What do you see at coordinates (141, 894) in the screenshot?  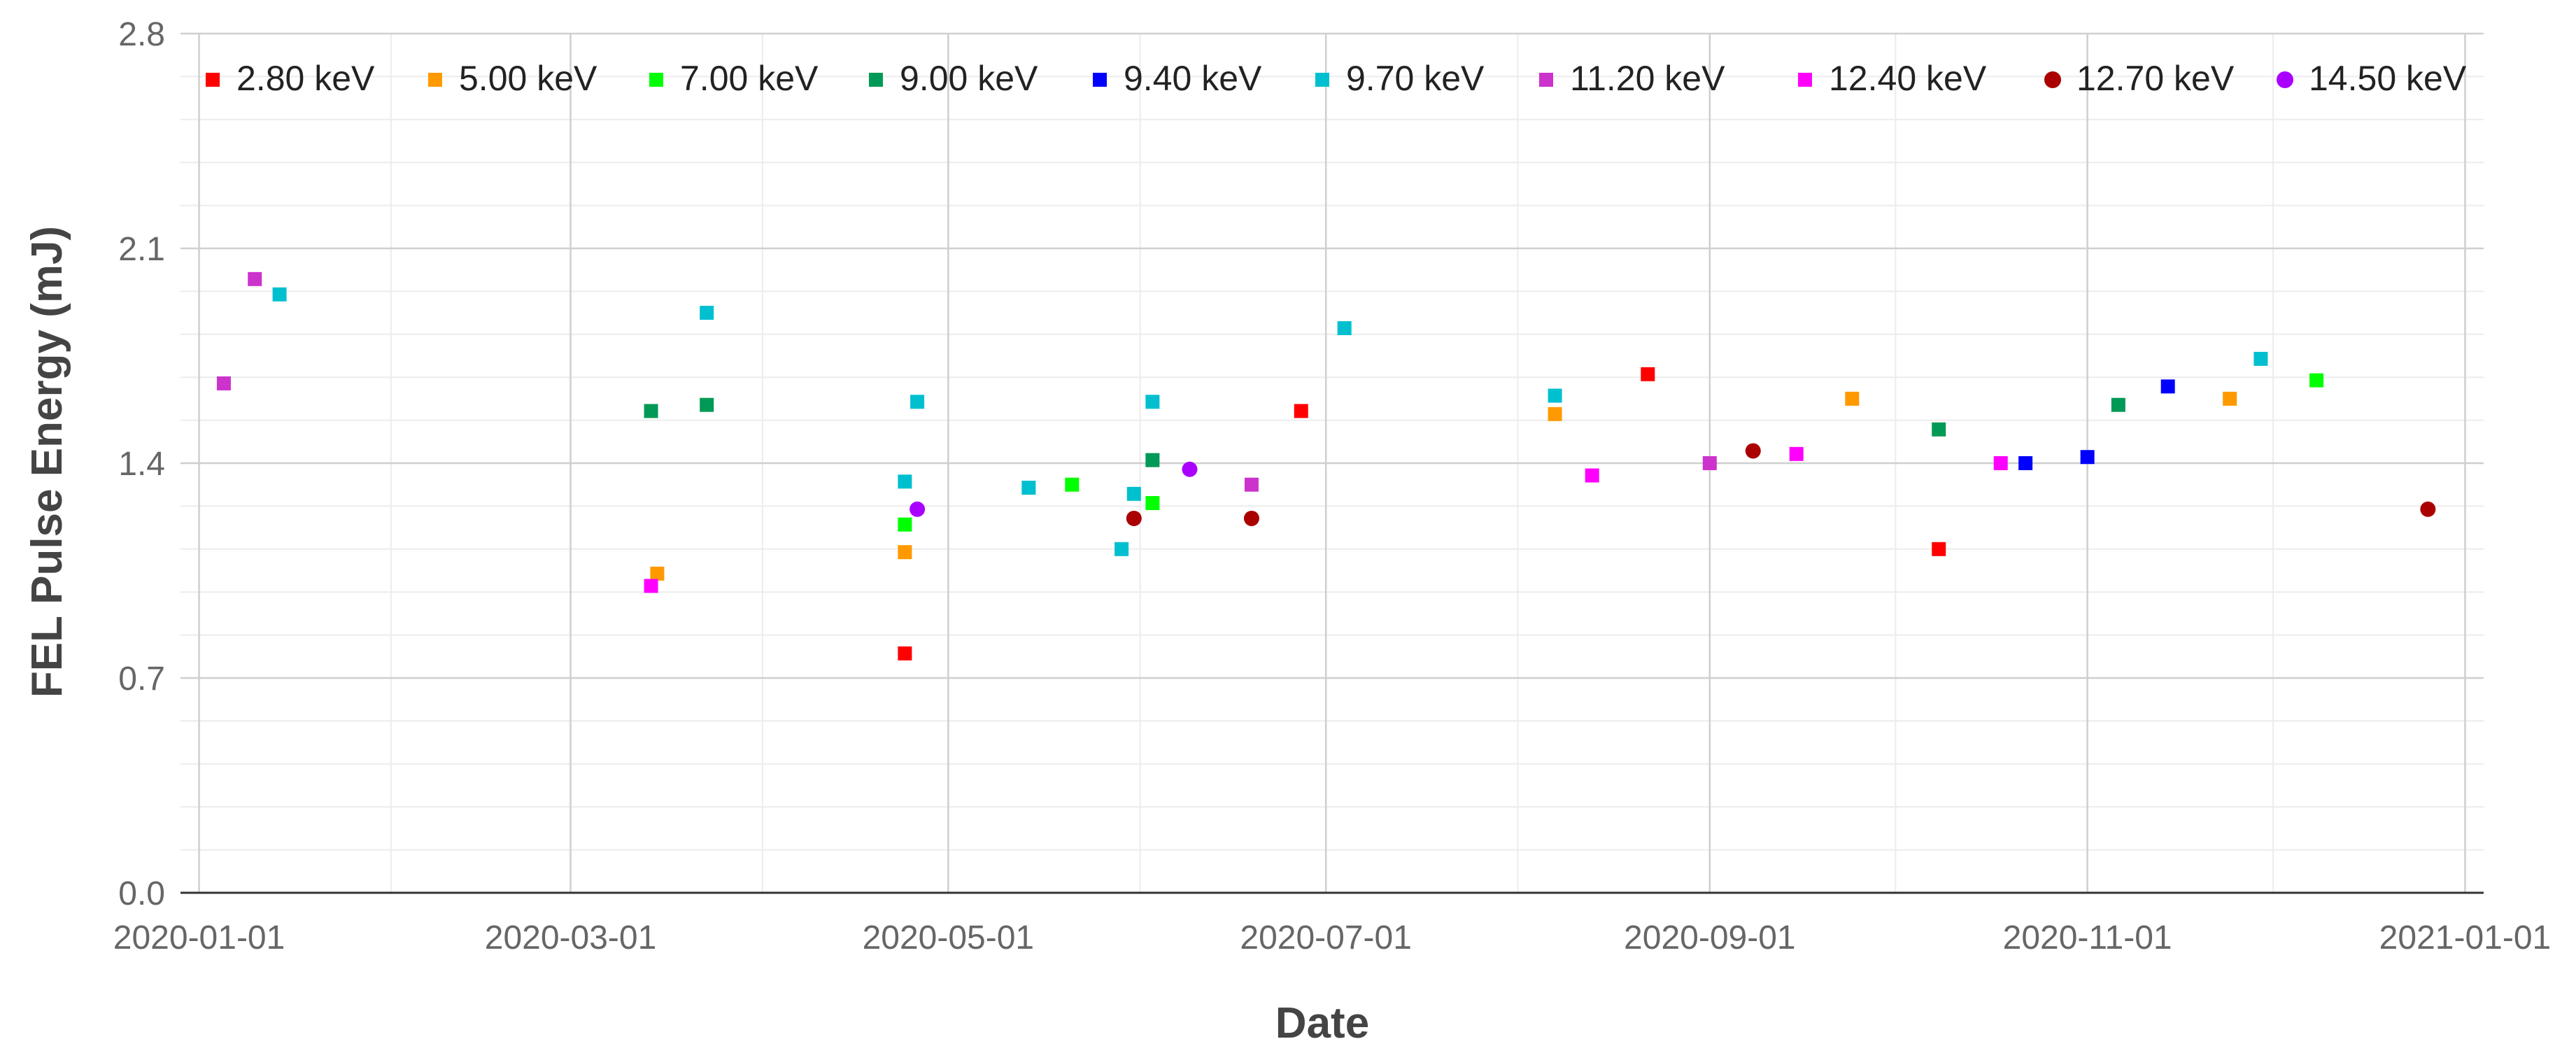 I see `y-tick-label: 0.0` at bounding box center [141, 894].